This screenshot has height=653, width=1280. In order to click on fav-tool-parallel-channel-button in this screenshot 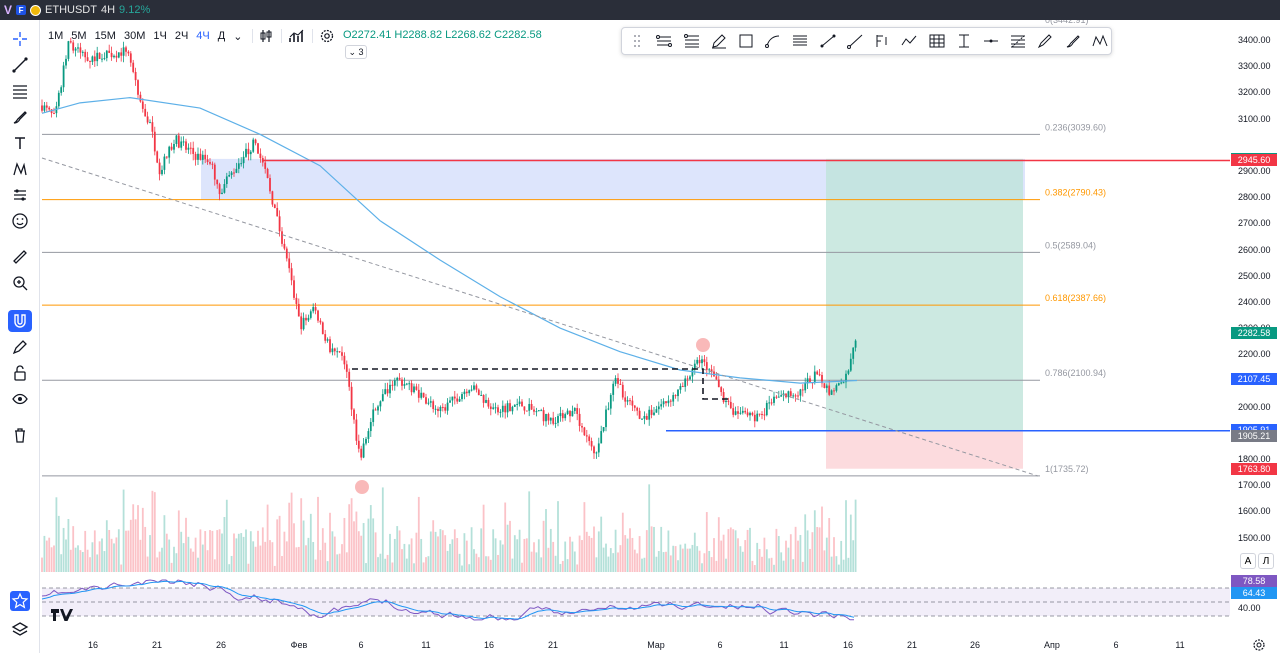, I will do `click(664, 41)`.